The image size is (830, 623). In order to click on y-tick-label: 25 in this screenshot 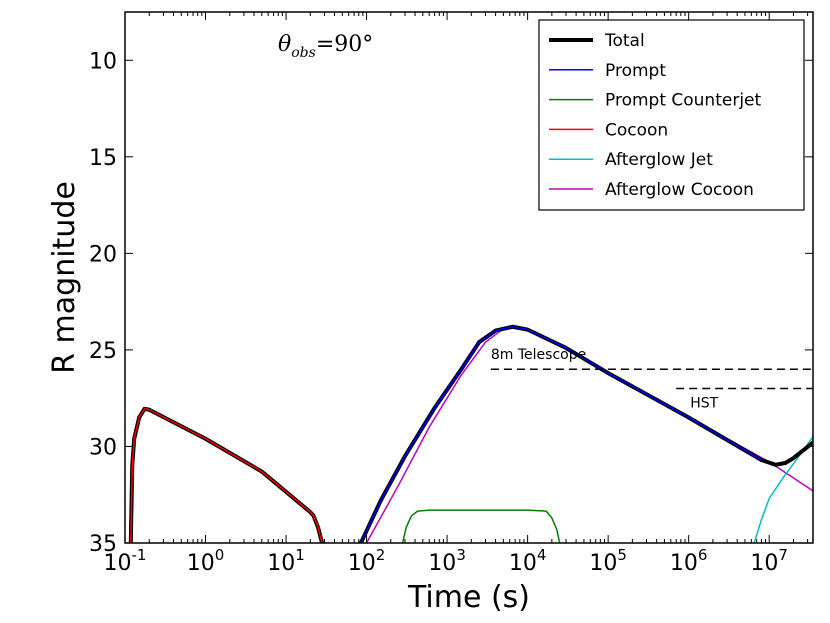, I will do `click(103, 351)`.